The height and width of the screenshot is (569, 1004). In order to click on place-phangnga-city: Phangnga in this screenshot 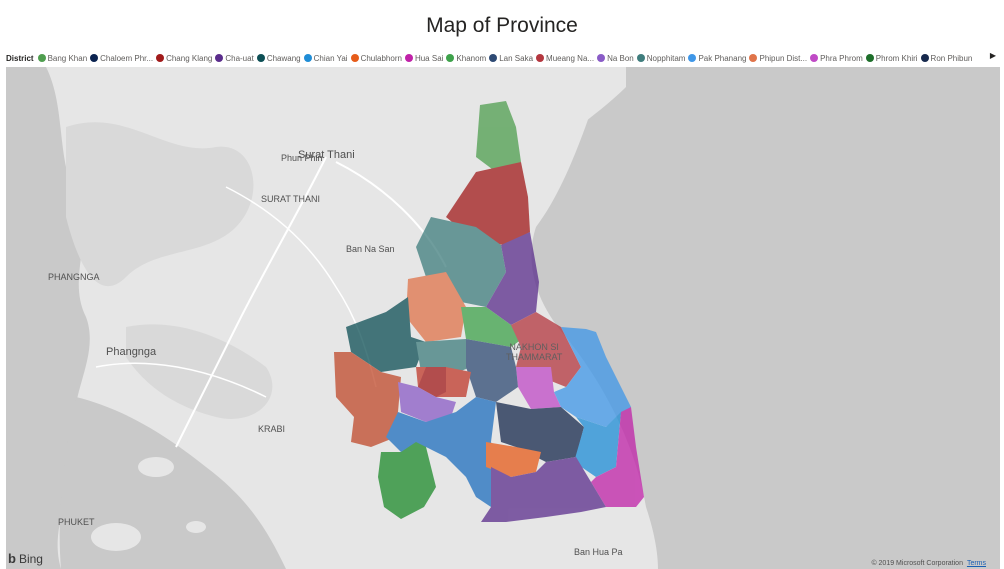, I will do `click(131, 352)`.